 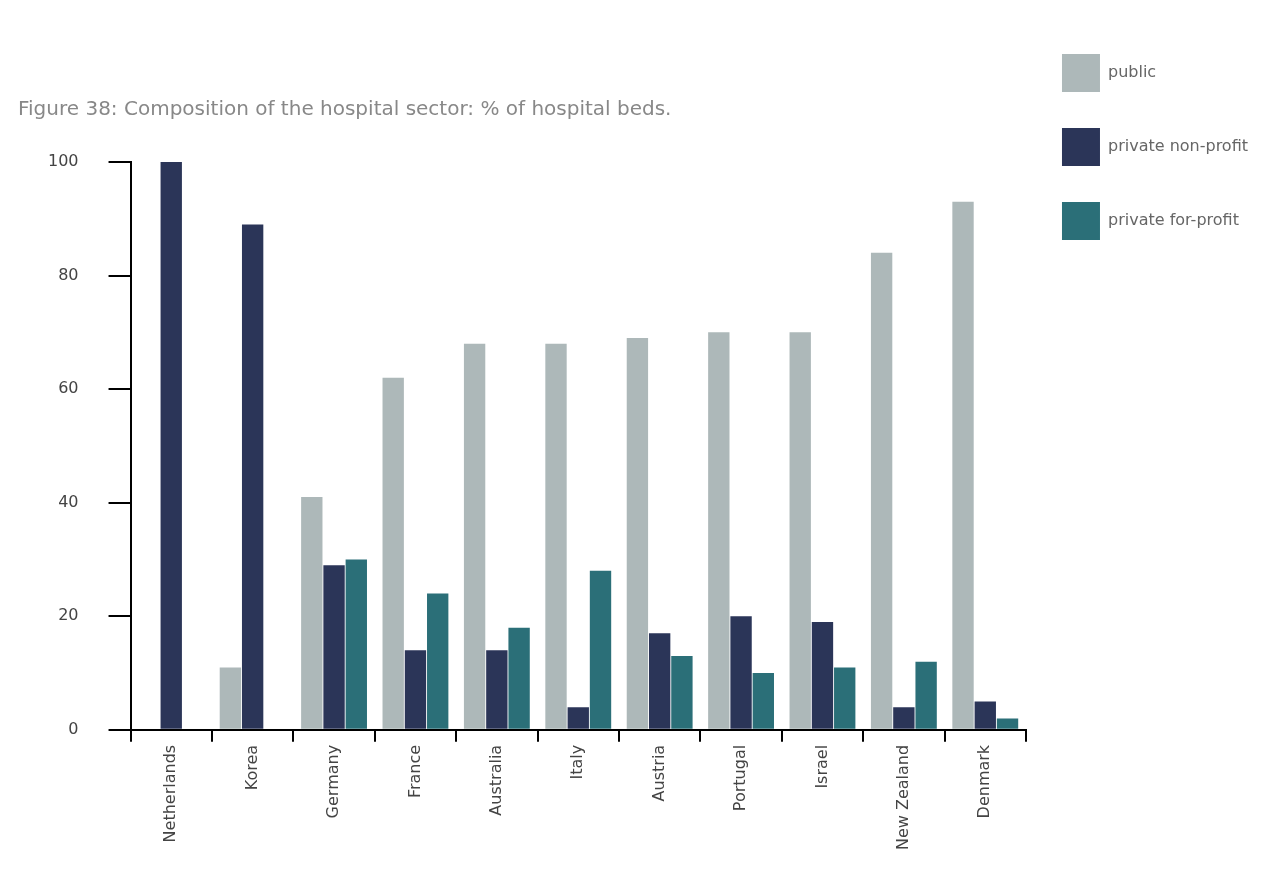 I want to click on y-tick-label: 40, so click(x=68, y=501).